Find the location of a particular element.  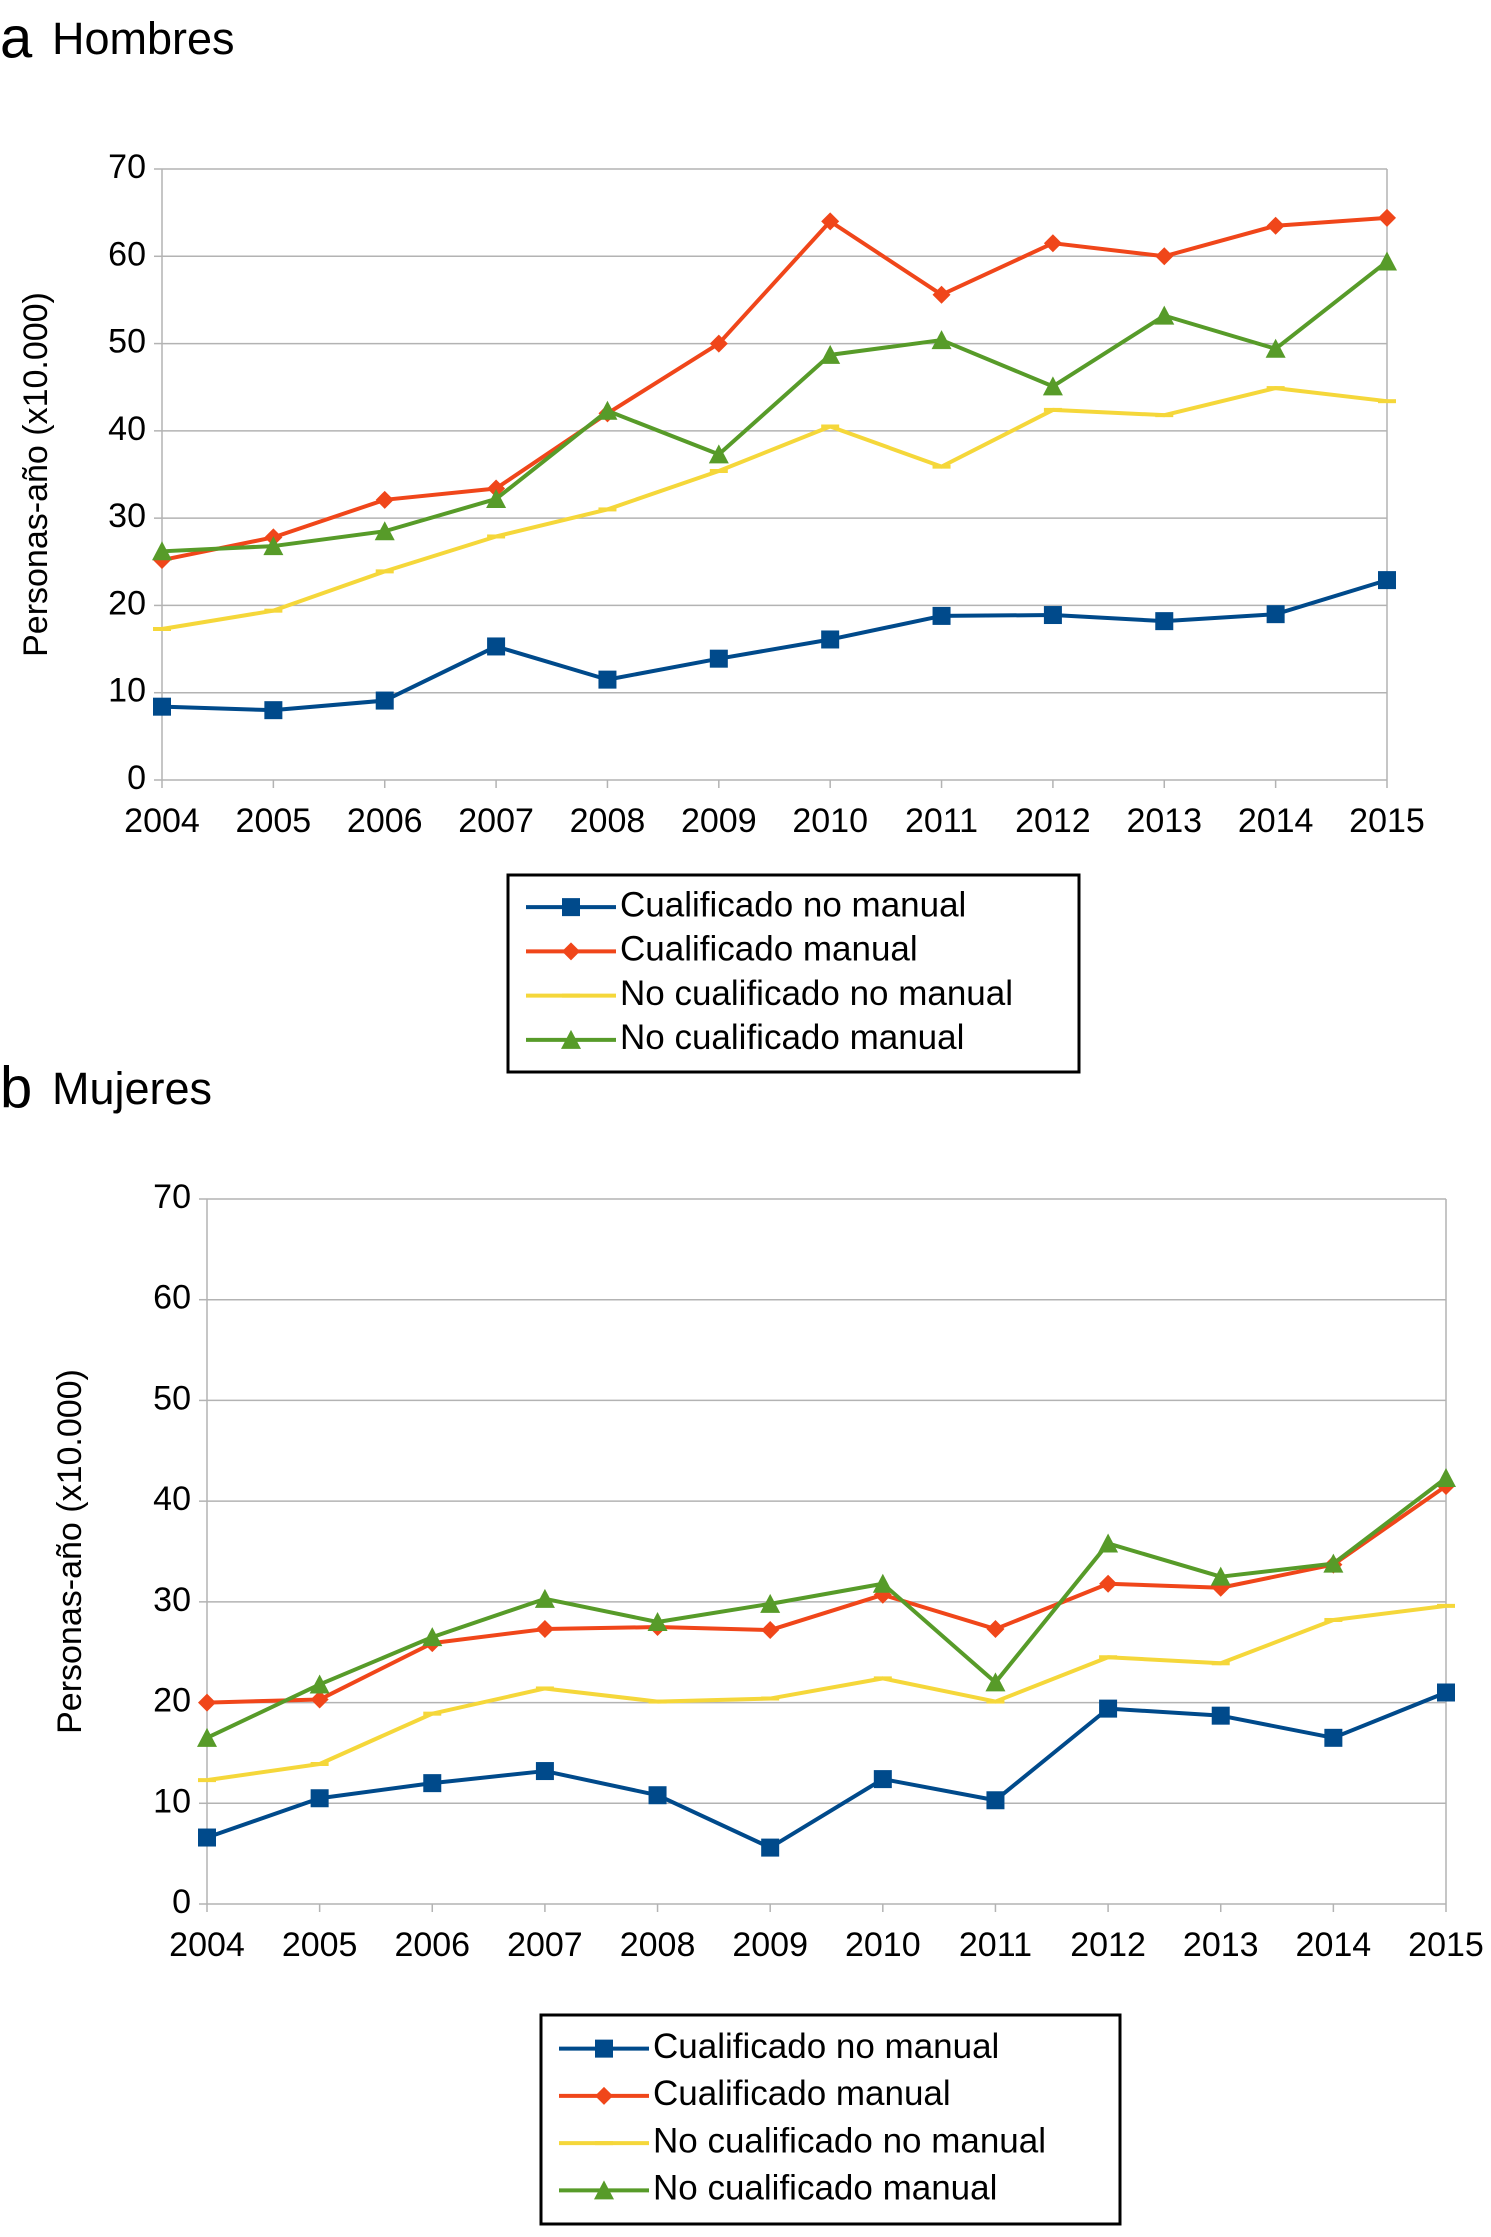

y-tick-label: 40 is located at coordinates (127, 429).